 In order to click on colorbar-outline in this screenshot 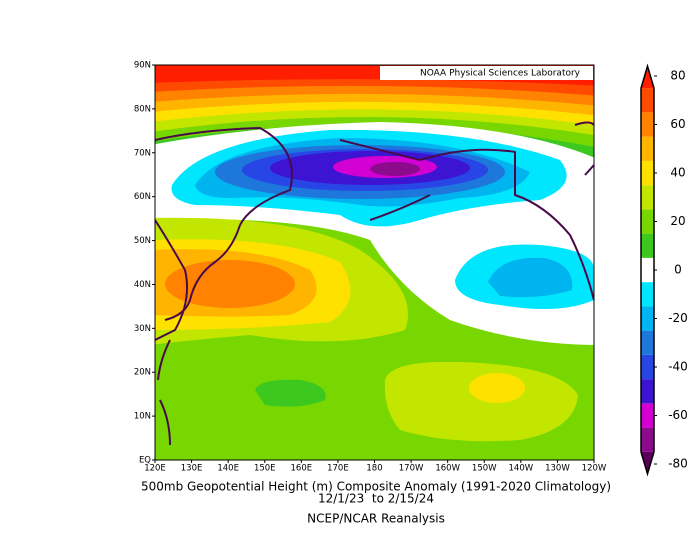, I will do `click(647, 270)`.